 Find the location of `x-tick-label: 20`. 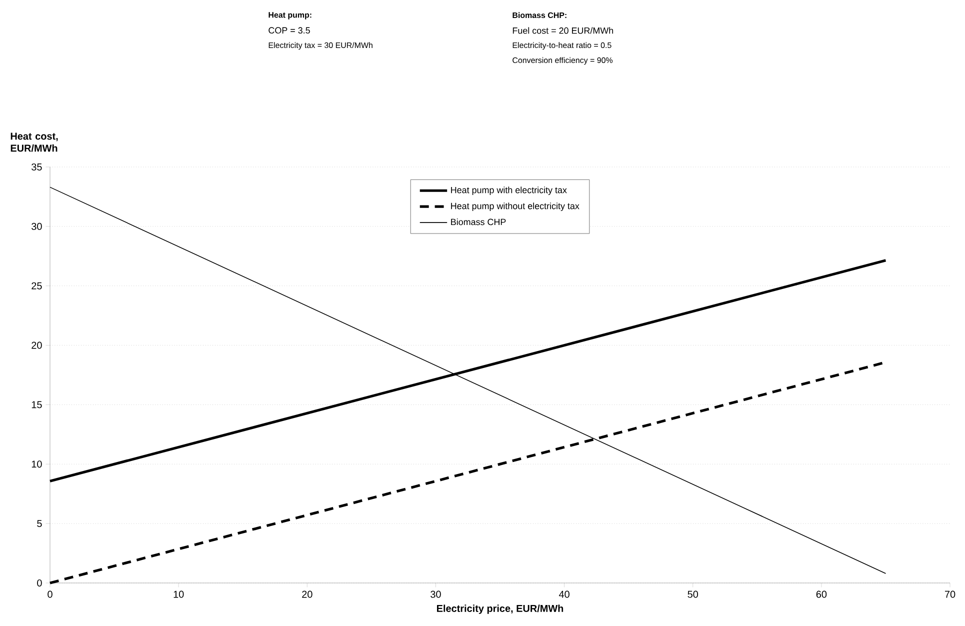

x-tick-label: 20 is located at coordinates (307, 594).